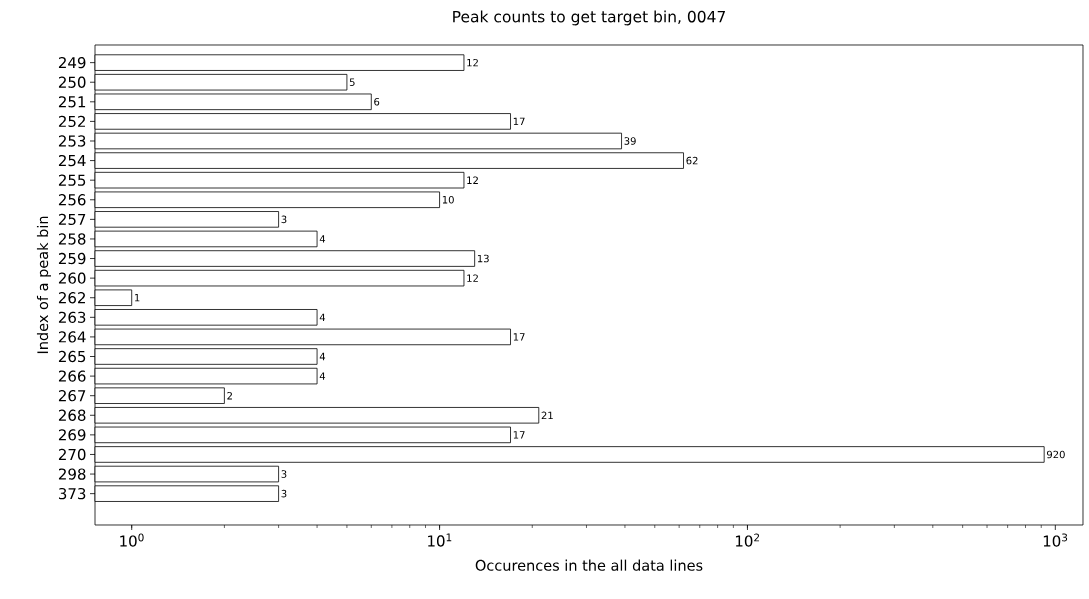  I want to click on x-tick-label: 10$^{2}$, so click(747, 540).